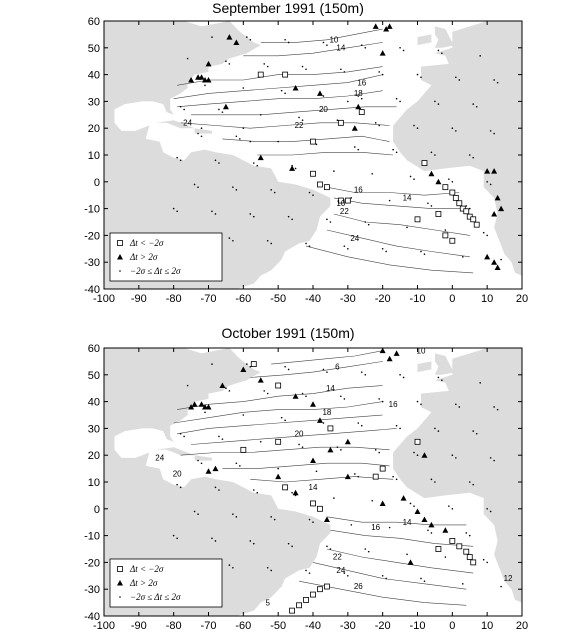 The width and height of the screenshot is (576, 639). Describe the element at coordinates (421, 350) in the screenshot. I see `contour-label: 10` at that location.